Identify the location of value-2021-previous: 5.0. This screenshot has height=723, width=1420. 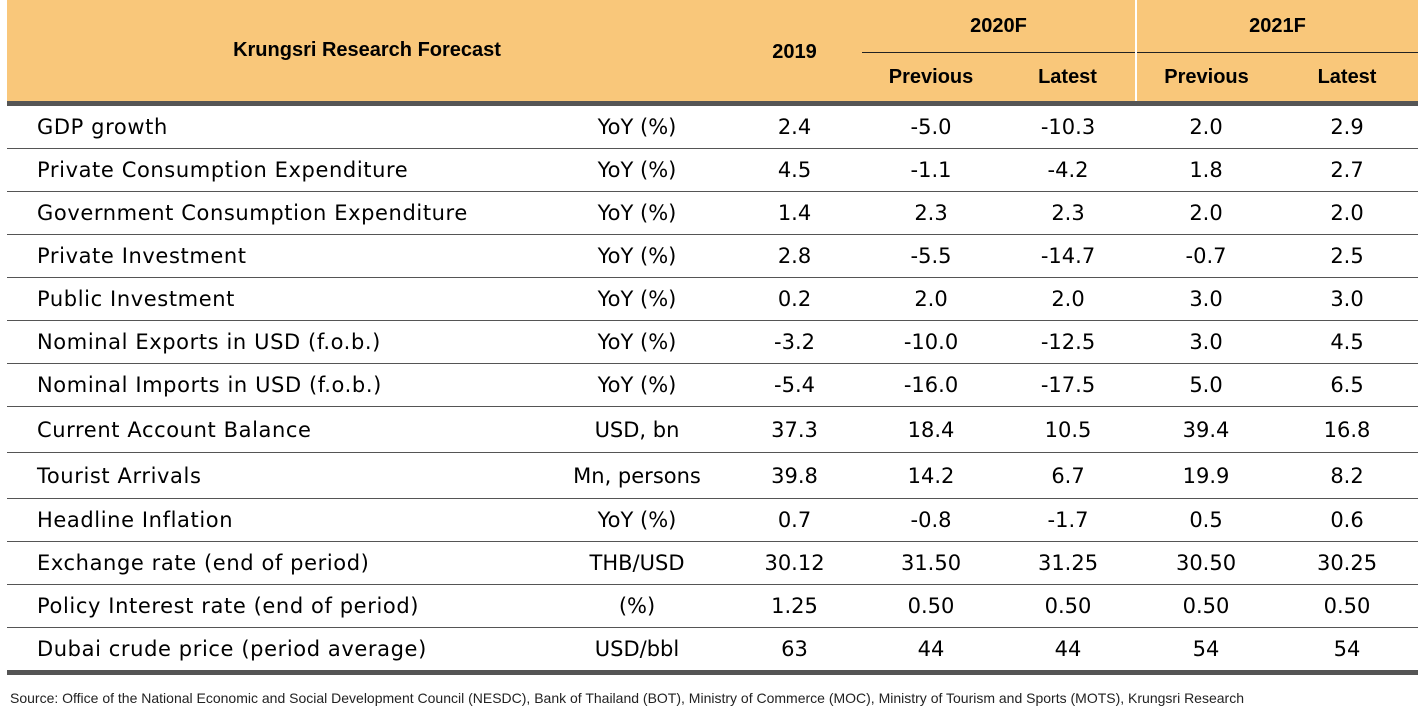
(1206, 385).